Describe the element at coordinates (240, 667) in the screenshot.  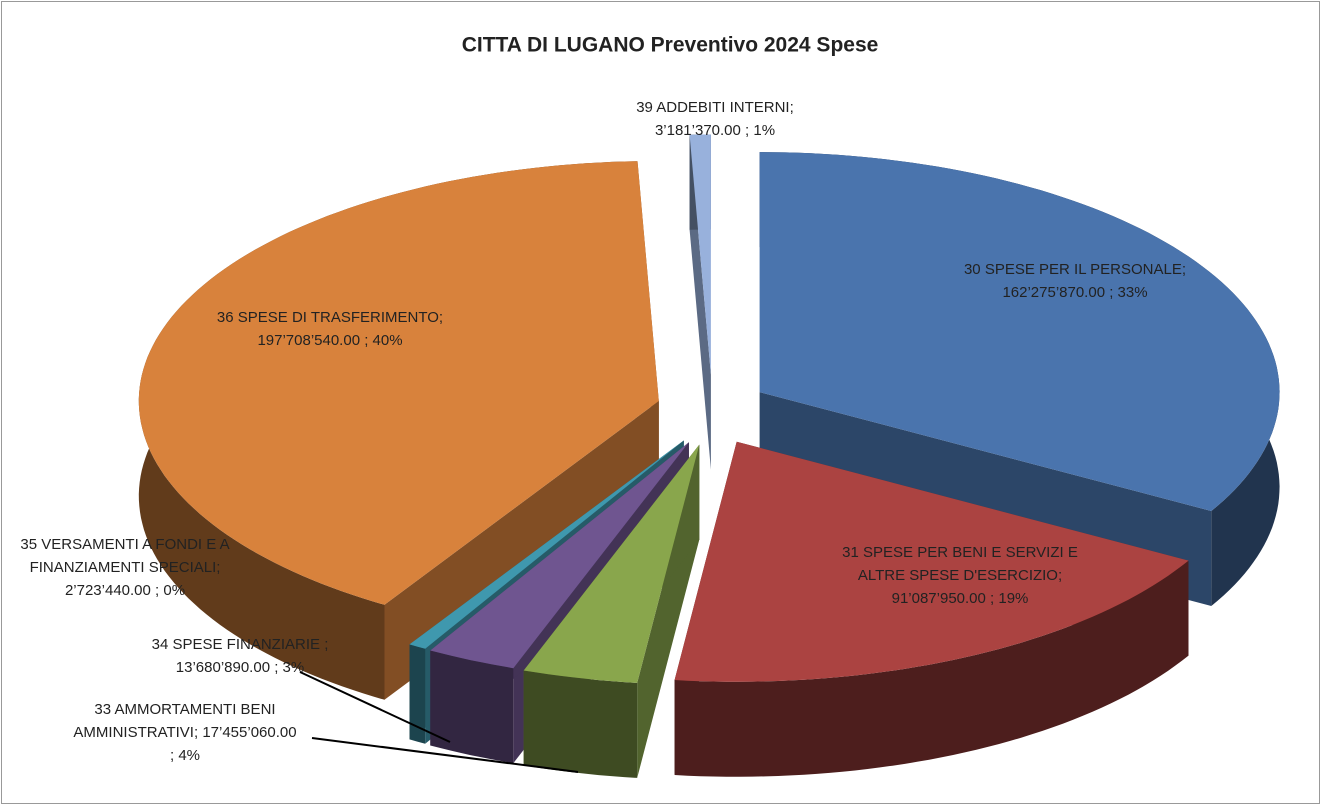
I see `data-label: 13’680’890.00 ; 3%` at that location.